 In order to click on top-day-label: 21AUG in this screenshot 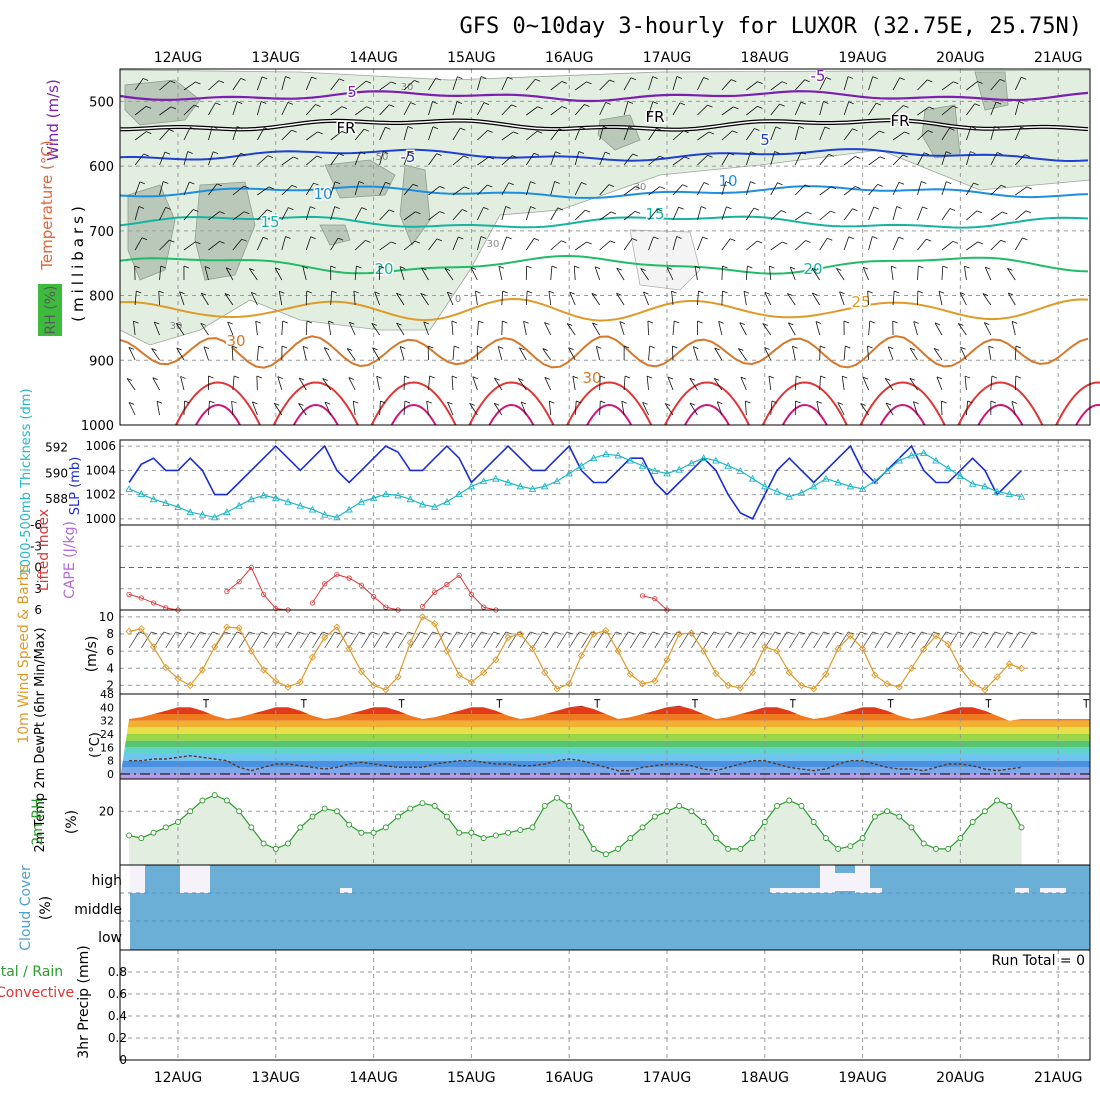, I will do `click(1058, 58)`.